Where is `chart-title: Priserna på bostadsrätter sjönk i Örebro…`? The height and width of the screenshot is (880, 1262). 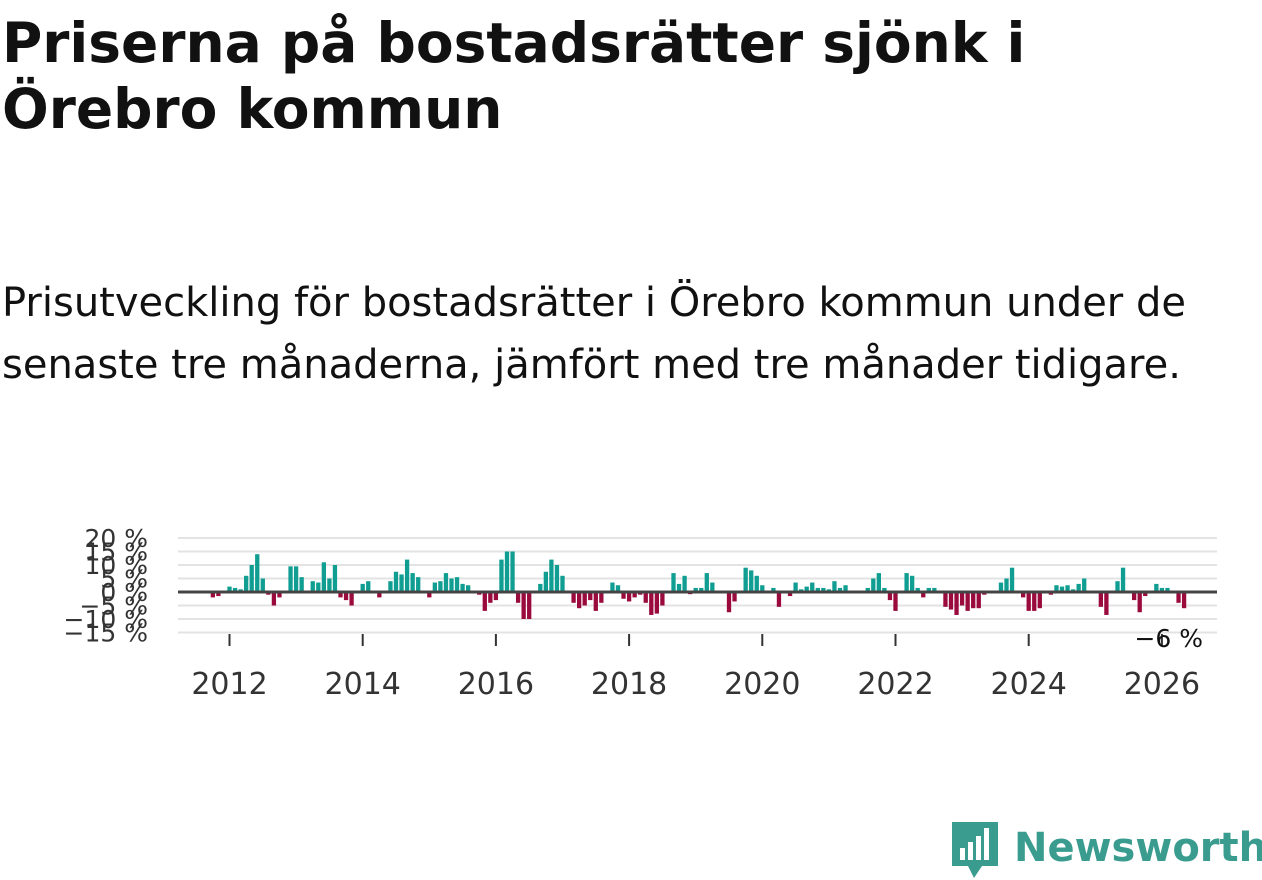
chart-title: Priserna på bostadsrätter sjönk i Örebro… is located at coordinates (514, 76).